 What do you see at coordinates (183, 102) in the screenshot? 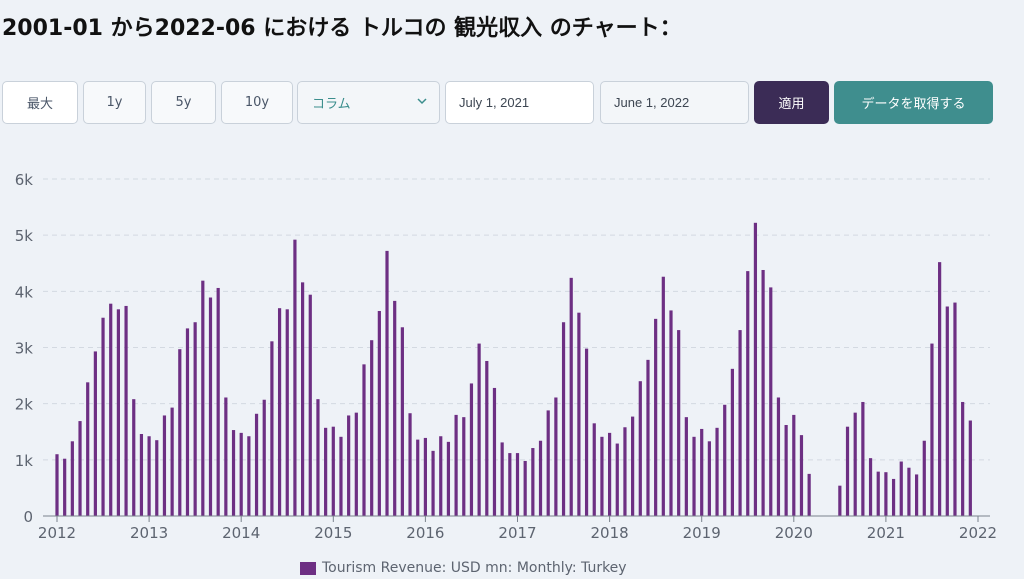
I see `range-5y-button: 5y` at bounding box center [183, 102].